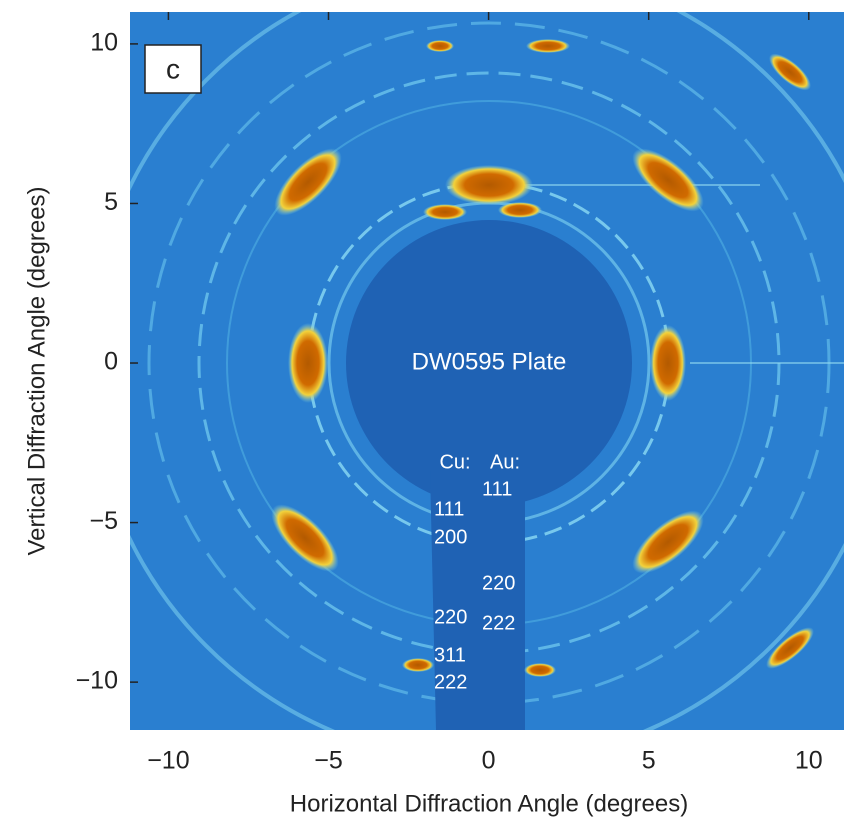 The width and height of the screenshot is (844, 827). Describe the element at coordinates (111, 202) in the screenshot. I see `y-tick-label: 5` at that location.